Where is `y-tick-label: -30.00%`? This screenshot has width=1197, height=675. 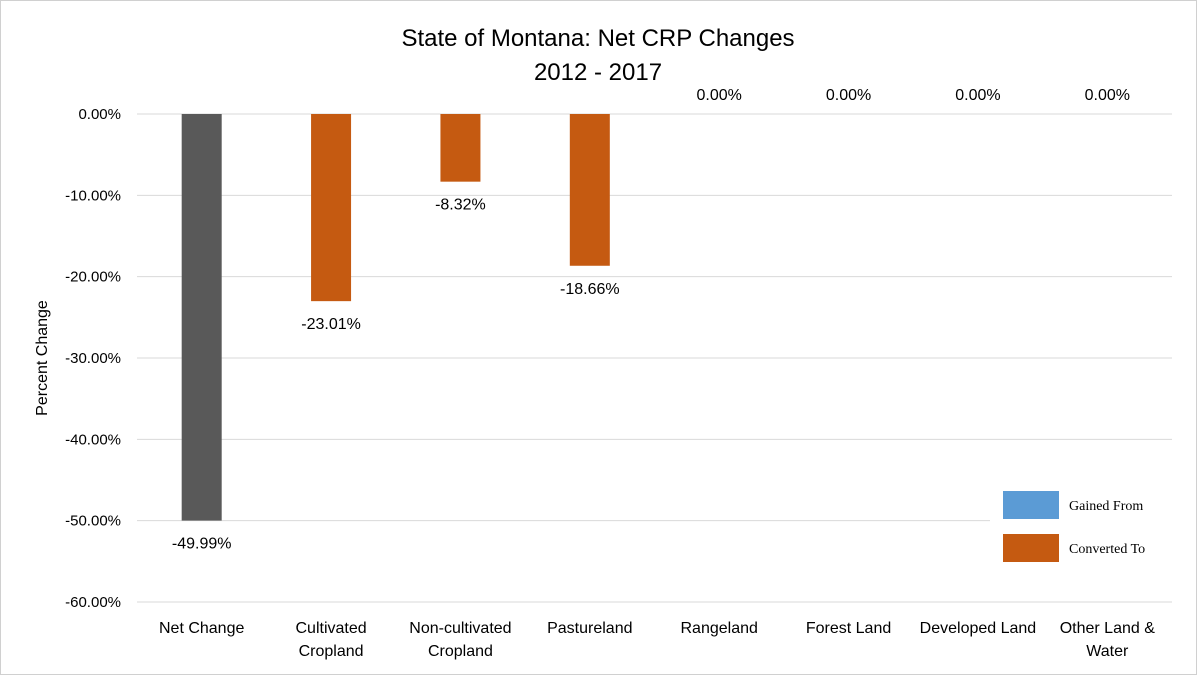 y-tick-label: -30.00% is located at coordinates (93, 358).